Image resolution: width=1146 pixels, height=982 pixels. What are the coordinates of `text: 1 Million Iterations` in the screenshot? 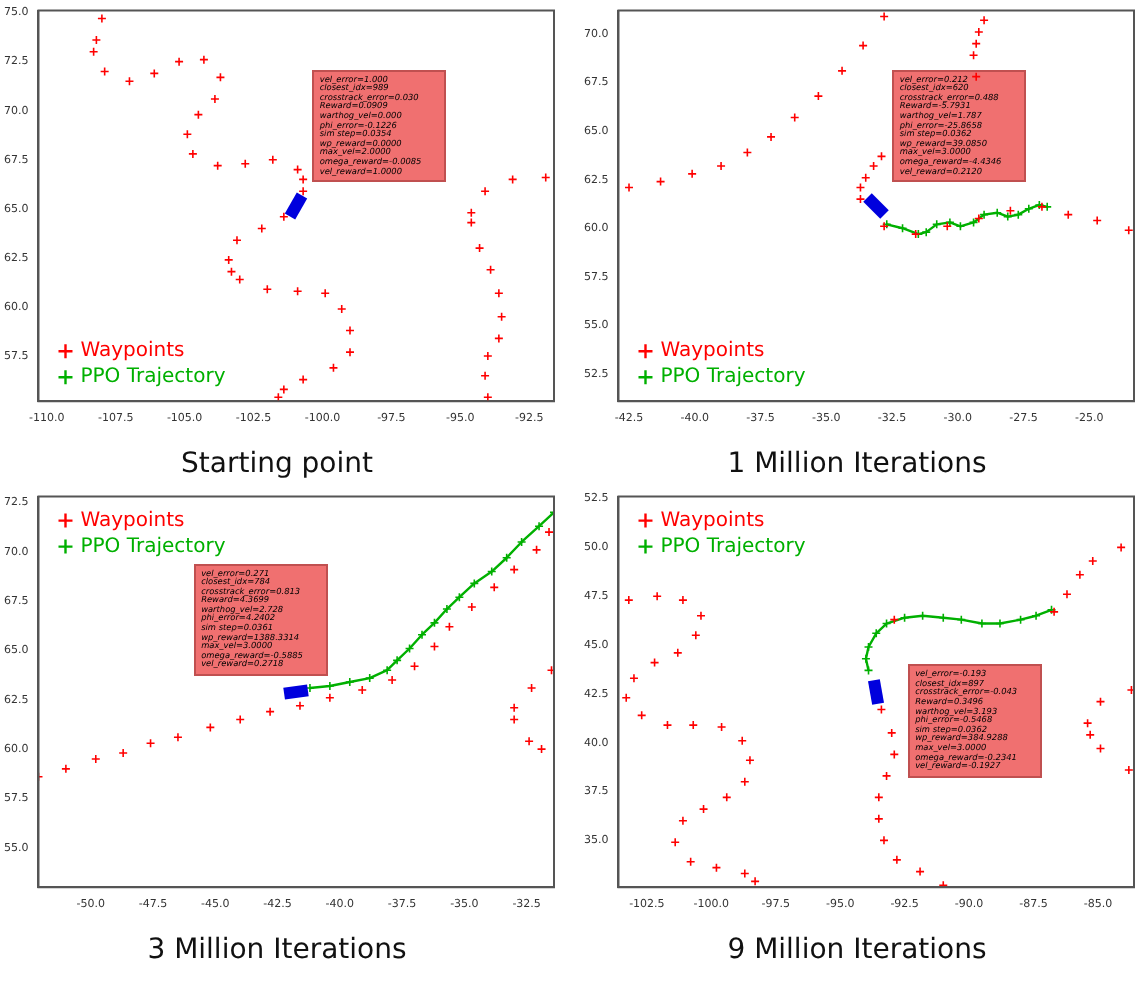 It's located at (857, 464).